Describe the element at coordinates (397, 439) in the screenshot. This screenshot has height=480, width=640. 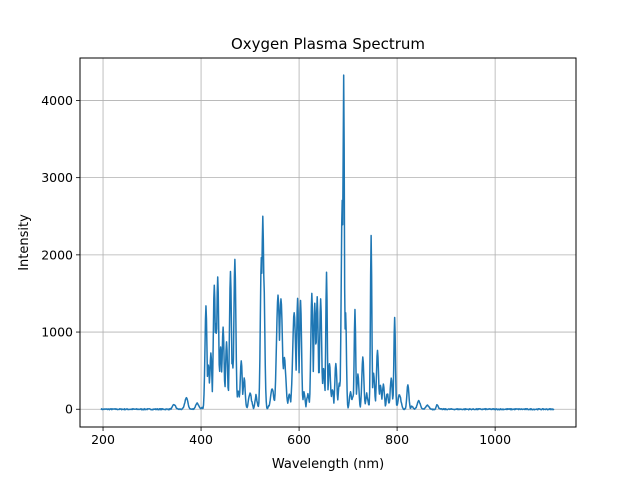
I see `x-tick-label: 800` at that location.